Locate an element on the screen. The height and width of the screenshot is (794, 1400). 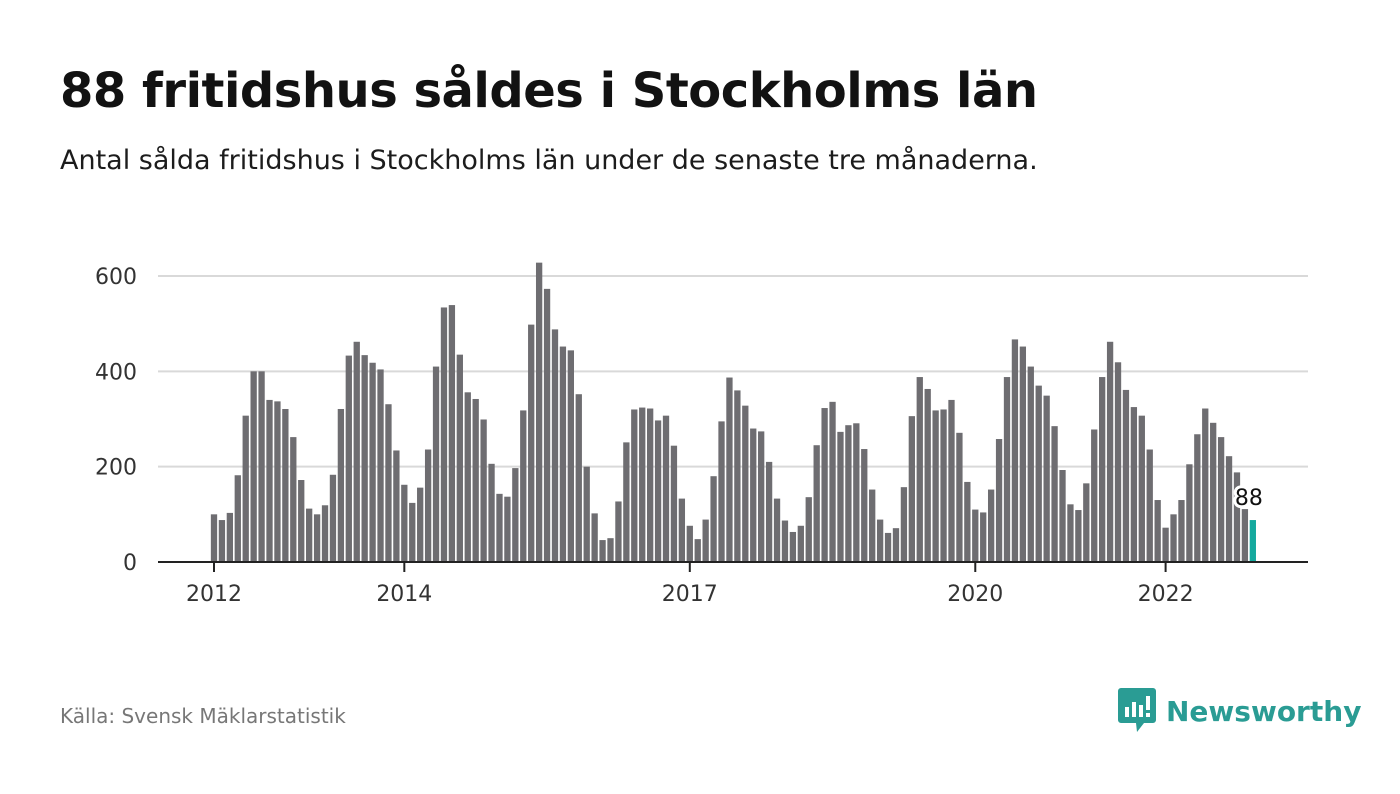
y-tick-label: 0 is located at coordinates (130, 563).